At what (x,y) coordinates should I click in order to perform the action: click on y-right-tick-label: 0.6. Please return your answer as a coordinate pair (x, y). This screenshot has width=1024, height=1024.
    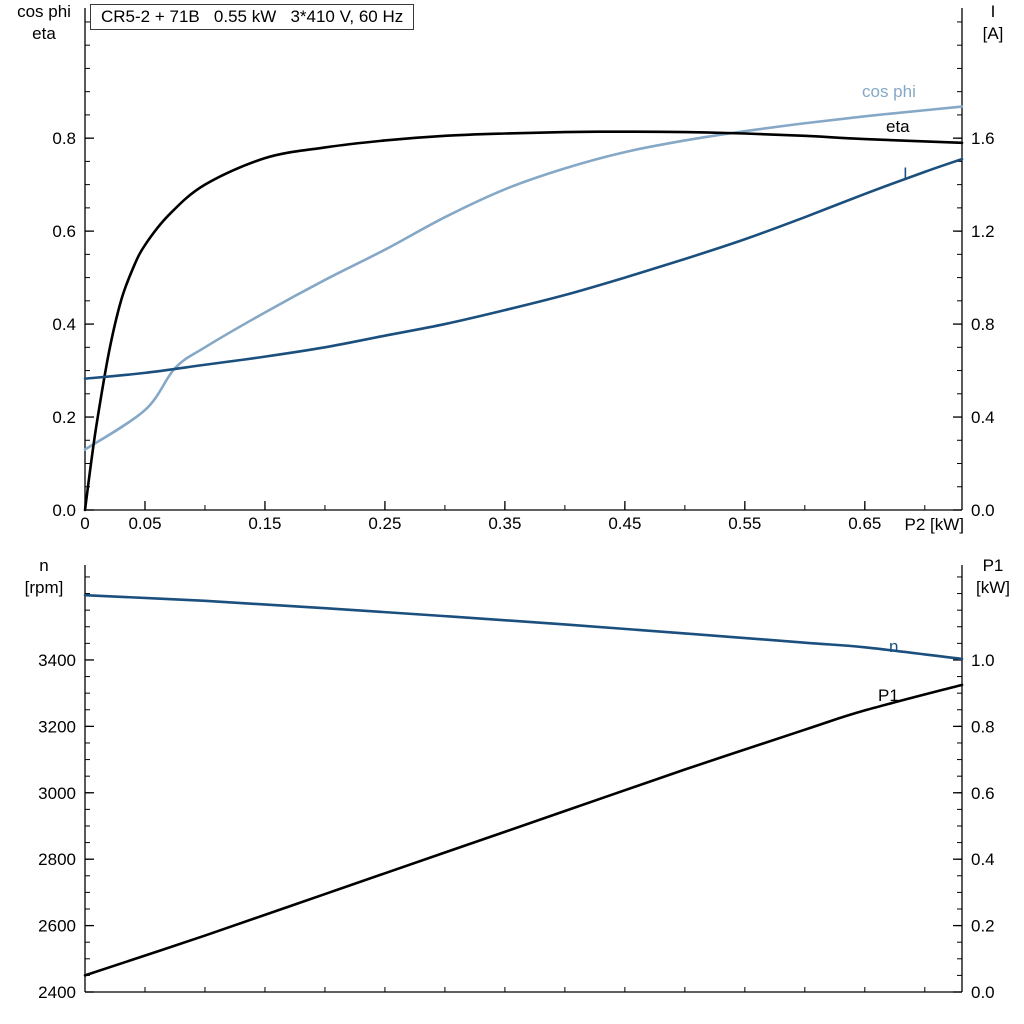
    Looking at the image, I should click on (983, 793).